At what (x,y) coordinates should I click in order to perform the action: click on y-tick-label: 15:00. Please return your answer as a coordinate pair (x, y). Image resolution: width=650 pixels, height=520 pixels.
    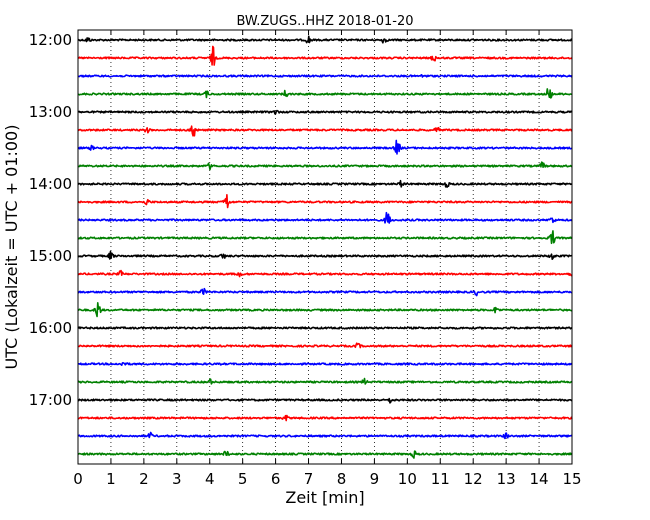
    Looking at the image, I should click on (50, 256).